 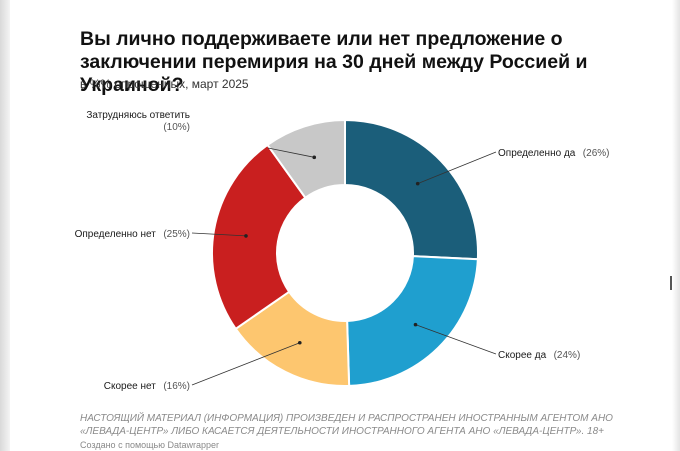 What do you see at coordinates (176, 127) in the screenshot?
I see `slice-label-pct-4: (10%)` at bounding box center [176, 127].